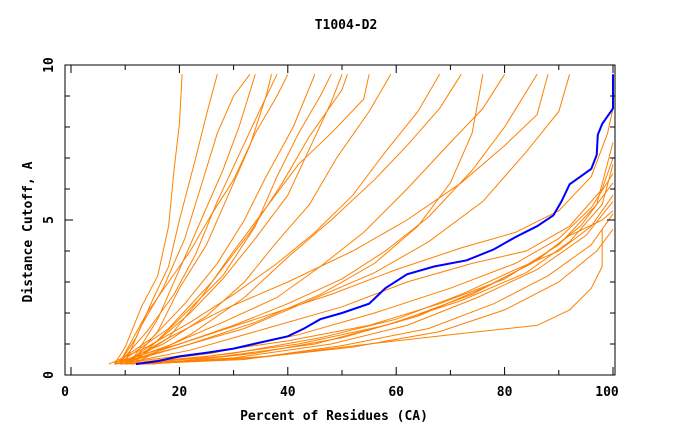  I want to click on model-series-line-m15, so click(193, 218).